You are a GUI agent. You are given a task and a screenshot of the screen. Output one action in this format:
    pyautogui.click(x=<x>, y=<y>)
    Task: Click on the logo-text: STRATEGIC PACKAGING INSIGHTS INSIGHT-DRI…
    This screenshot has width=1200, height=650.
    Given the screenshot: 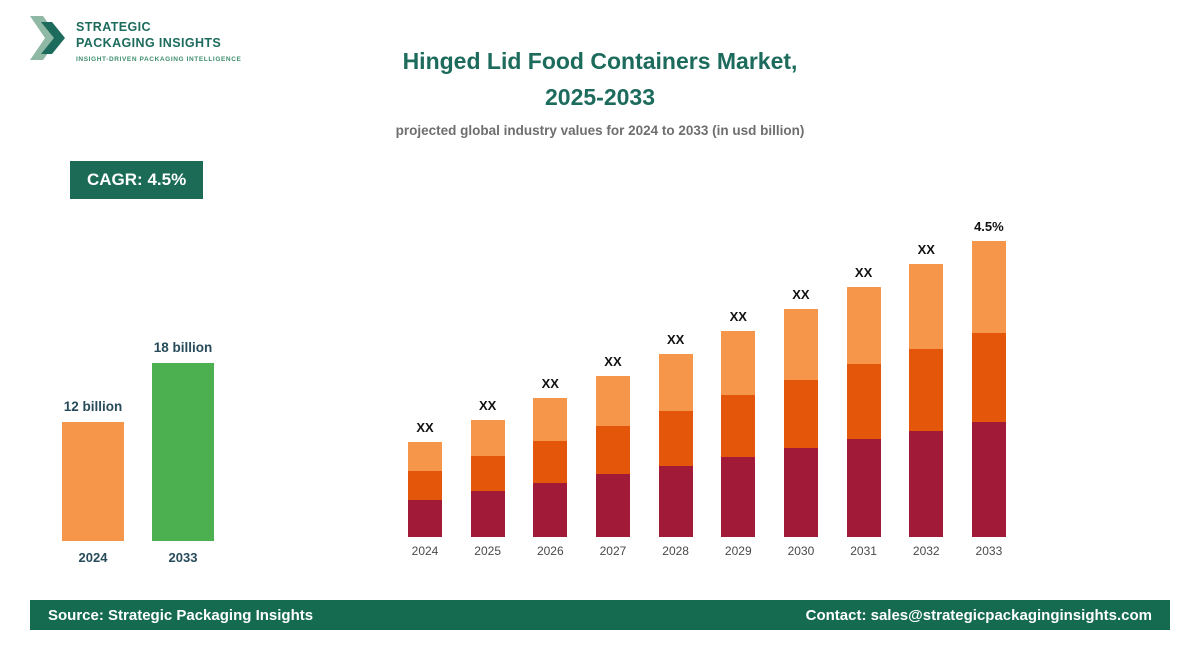 What is the action you would take?
    pyautogui.click(x=158, y=38)
    